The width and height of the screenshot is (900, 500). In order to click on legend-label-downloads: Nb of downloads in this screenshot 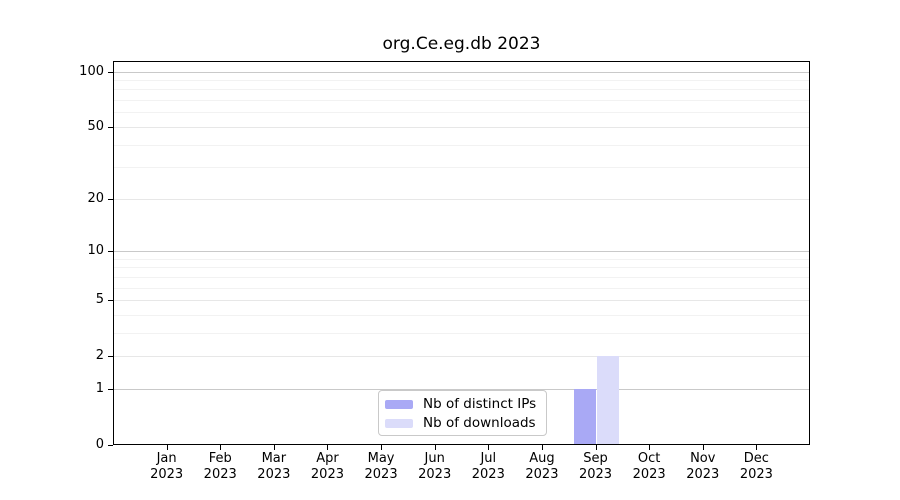, I will do `click(479, 423)`.